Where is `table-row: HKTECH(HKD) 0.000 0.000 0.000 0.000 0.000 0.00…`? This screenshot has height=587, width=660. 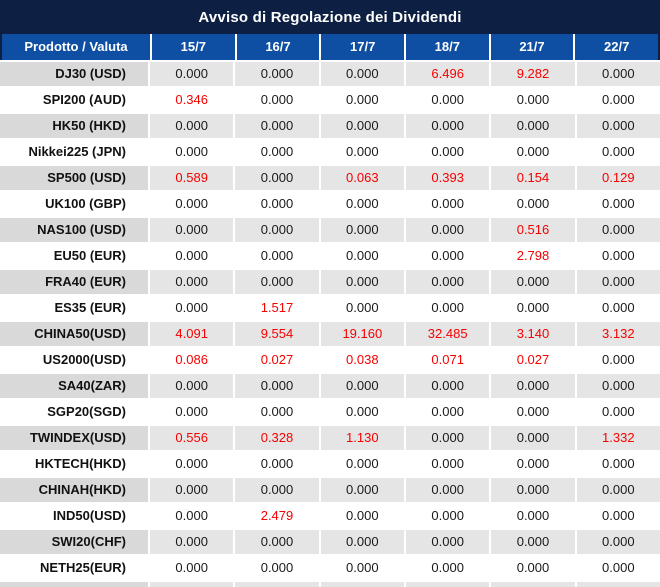
table-row: HKTECH(HKD) 0.000 0.000 0.000 0.000 0.000 0.00… is located at coordinates (330, 464).